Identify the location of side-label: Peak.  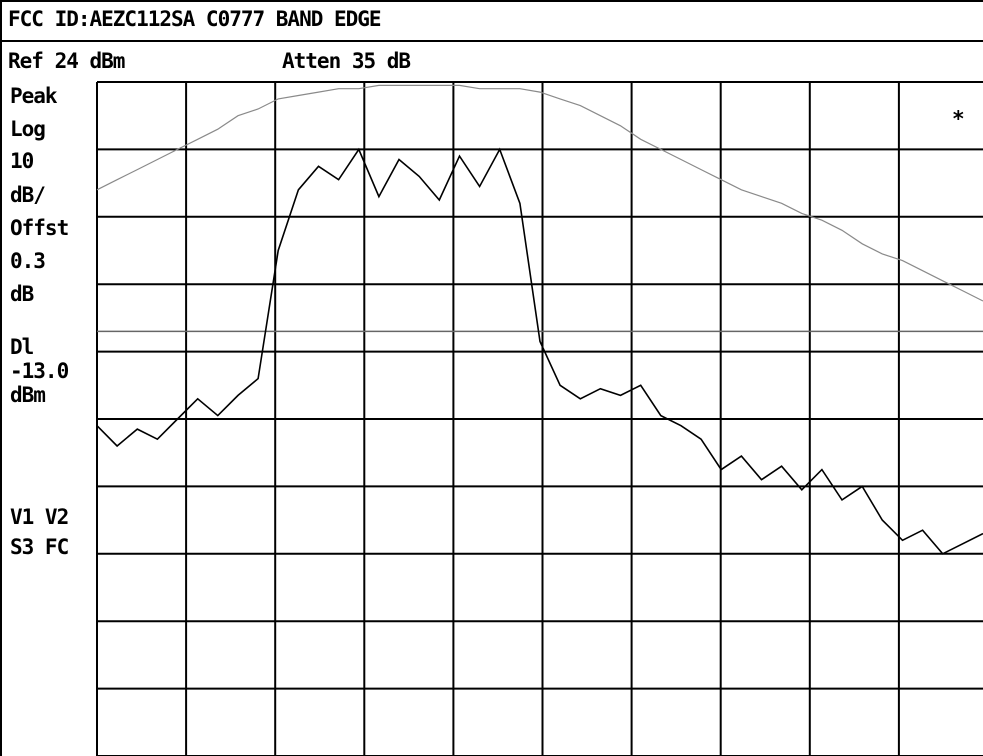
(34, 96).